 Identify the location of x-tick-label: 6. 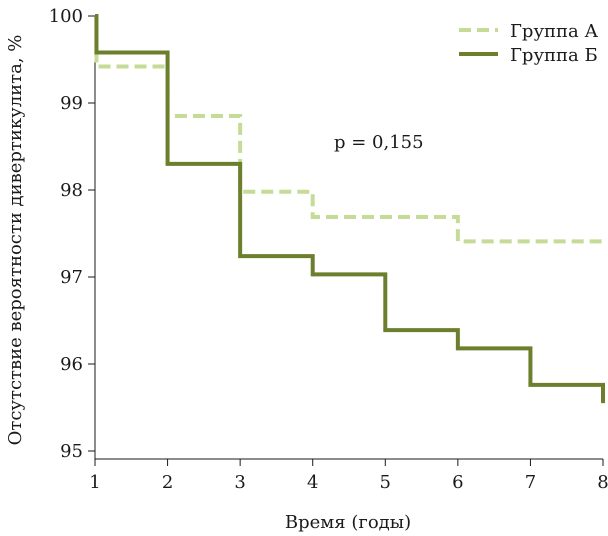
(457, 482).